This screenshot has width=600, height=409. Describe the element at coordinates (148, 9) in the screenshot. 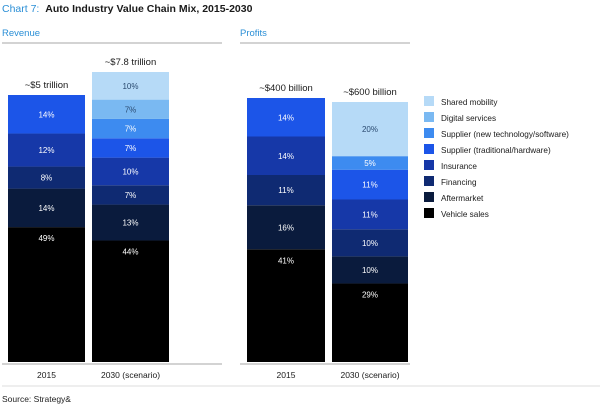

I see `chart-title-main: Auto Industry Value Chain Mix, 2015-2030` at that location.